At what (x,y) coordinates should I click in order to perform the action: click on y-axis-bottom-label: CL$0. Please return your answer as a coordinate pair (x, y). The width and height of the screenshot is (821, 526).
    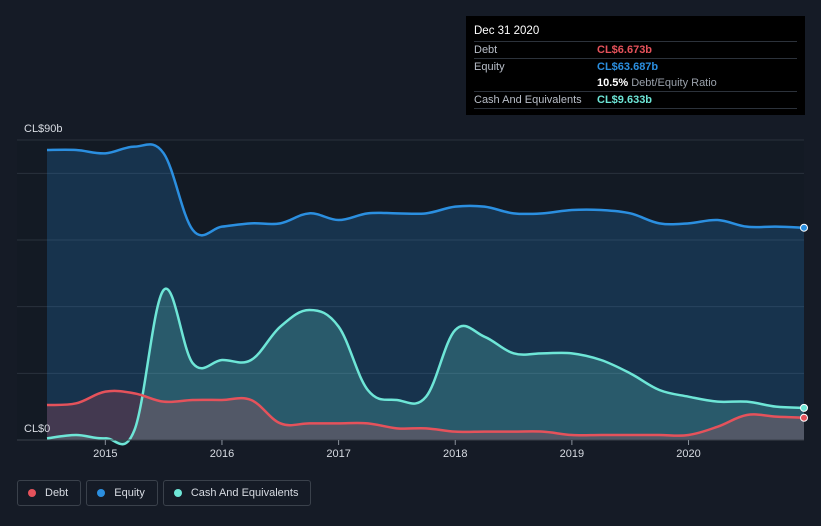
    Looking at the image, I should click on (37, 429).